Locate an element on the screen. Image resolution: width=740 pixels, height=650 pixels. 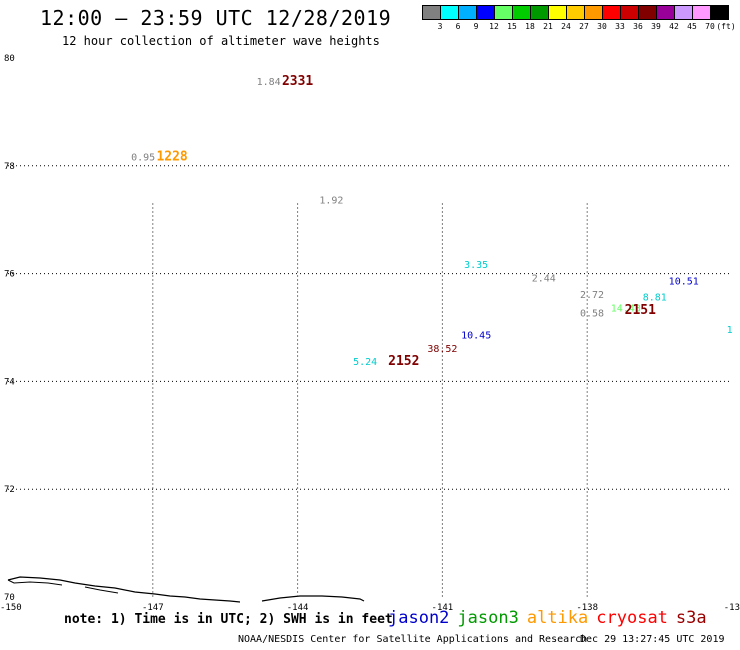
coastline is located at coordinates (186, 589).